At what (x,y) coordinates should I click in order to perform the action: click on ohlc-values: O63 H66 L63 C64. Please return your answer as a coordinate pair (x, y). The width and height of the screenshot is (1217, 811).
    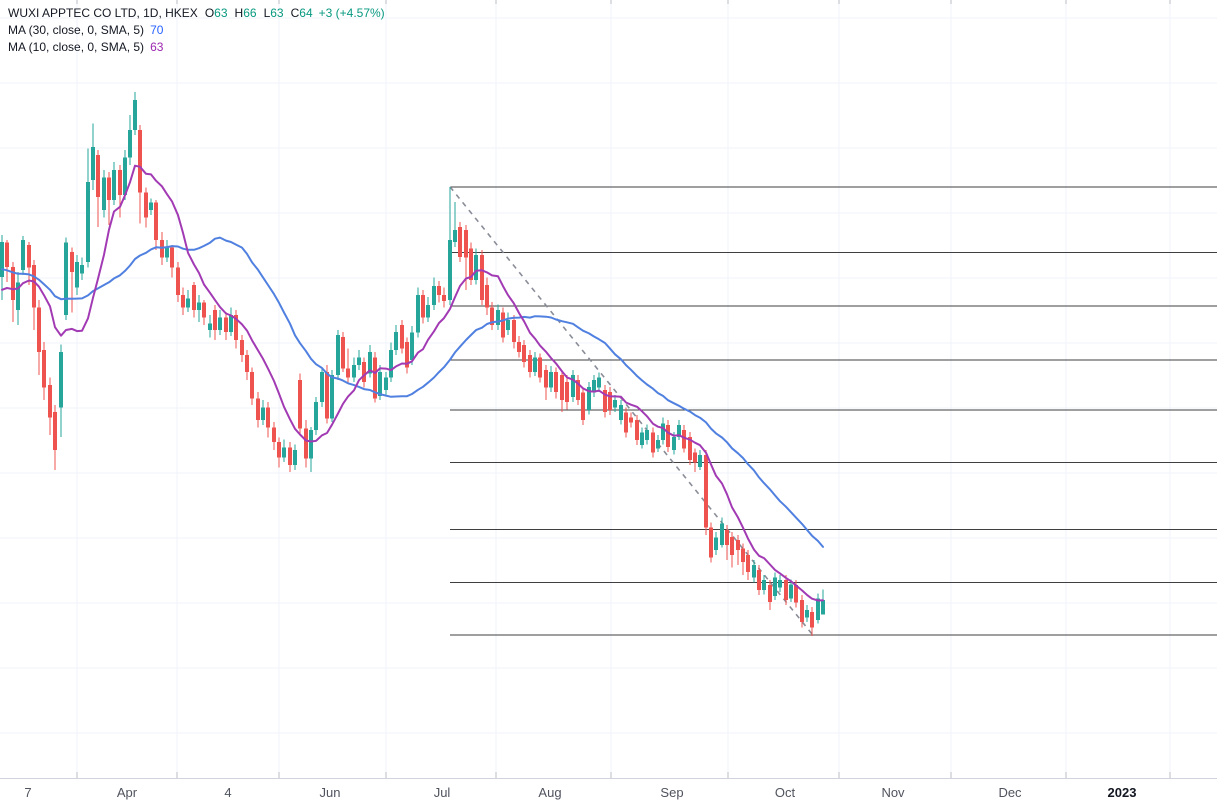
    Looking at the image, I should click on (255, 13).